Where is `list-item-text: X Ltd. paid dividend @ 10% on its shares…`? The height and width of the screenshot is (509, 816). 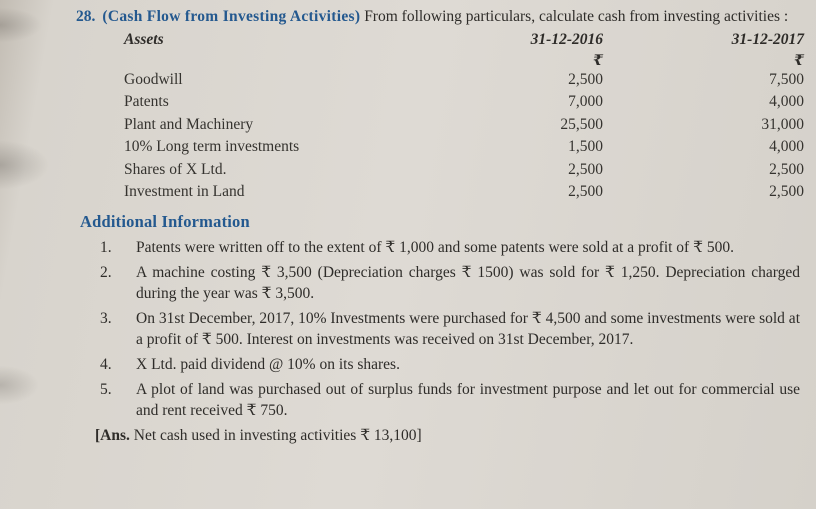
list-item-text: X Ltd. paid dividend @ 10% on its shares… is located at coordinates (268, 365).